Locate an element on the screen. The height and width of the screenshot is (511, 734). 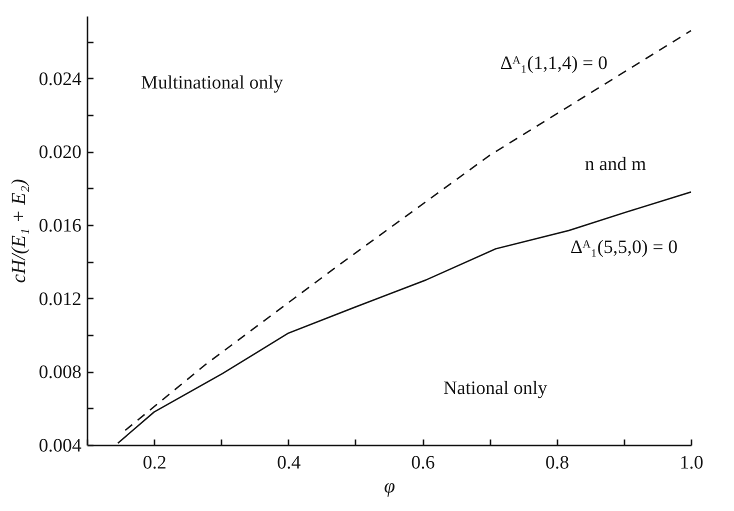
x-tick-label: 0.8 is located at coordinates (557, 463).